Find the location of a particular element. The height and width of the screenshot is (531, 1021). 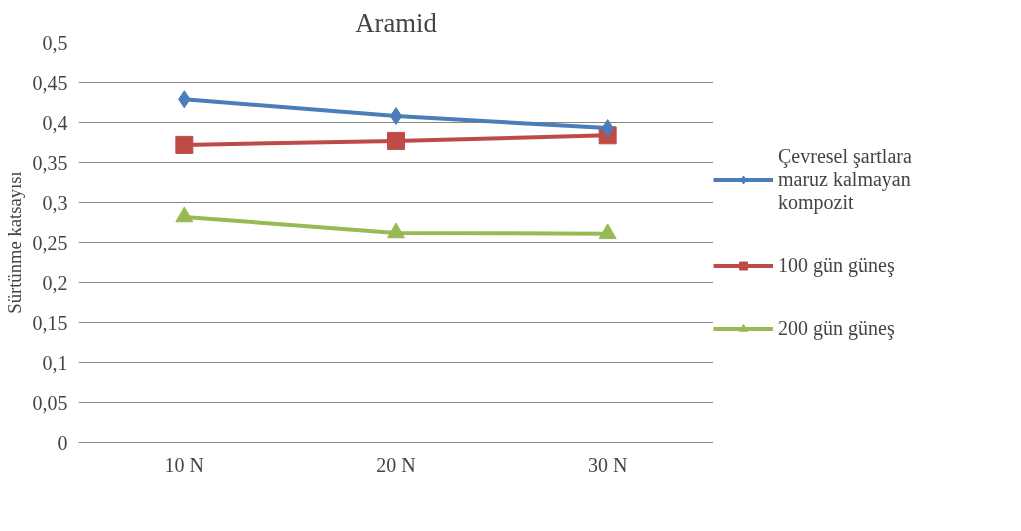

y-tick-label: 0,15 is located at coordinates (50, 322).